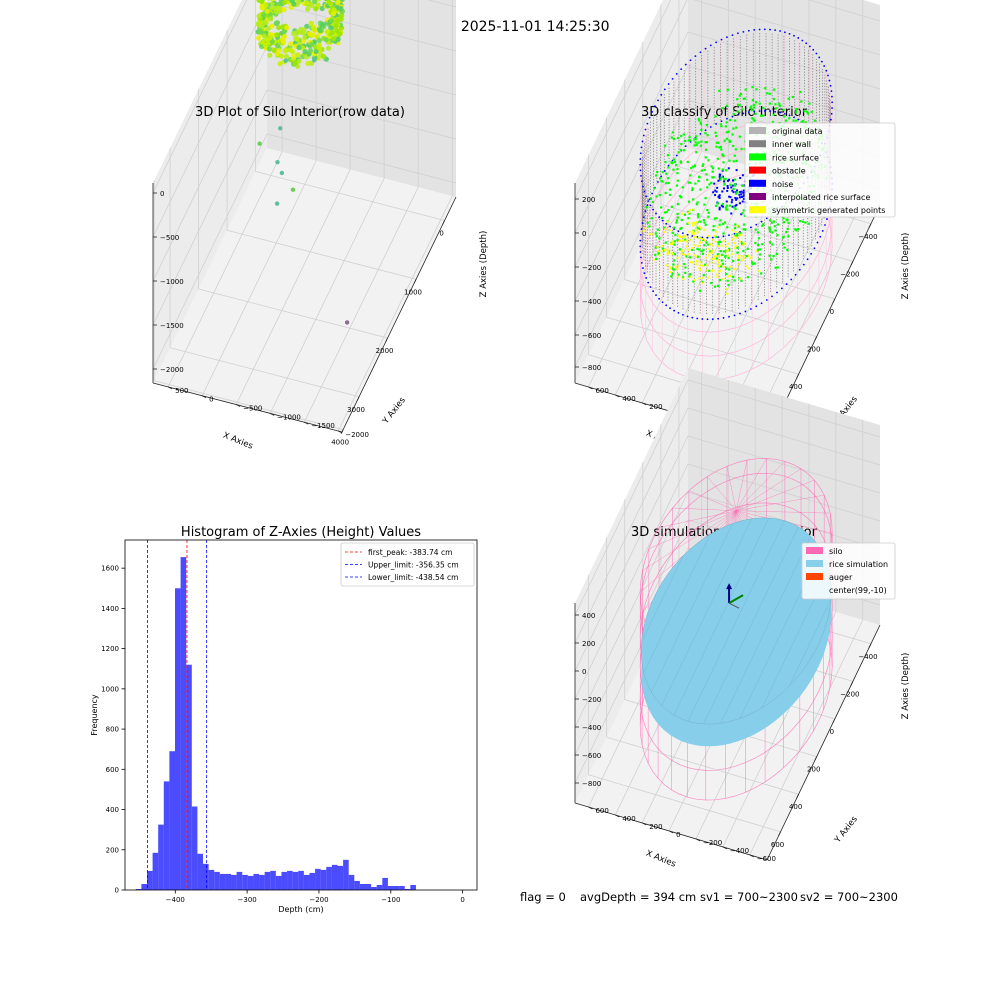 The image size is (1000, 1000). What do you see at coordinates (591, 756) in the screenshot?
I see `panel-simulation-3d-z-tick-label: −600` at bounding box center [591, 756].